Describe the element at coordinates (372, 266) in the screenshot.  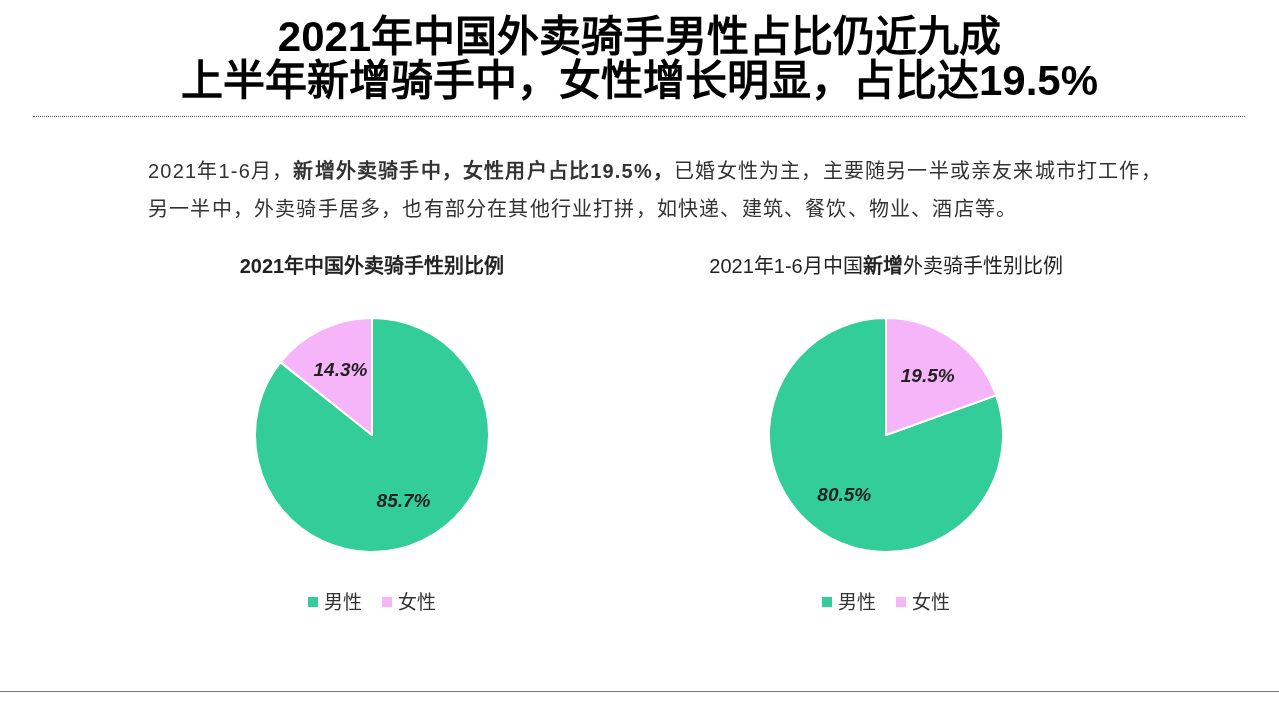
I see `chart-title: 2021年中国外卖骑手性别比例` at that location.